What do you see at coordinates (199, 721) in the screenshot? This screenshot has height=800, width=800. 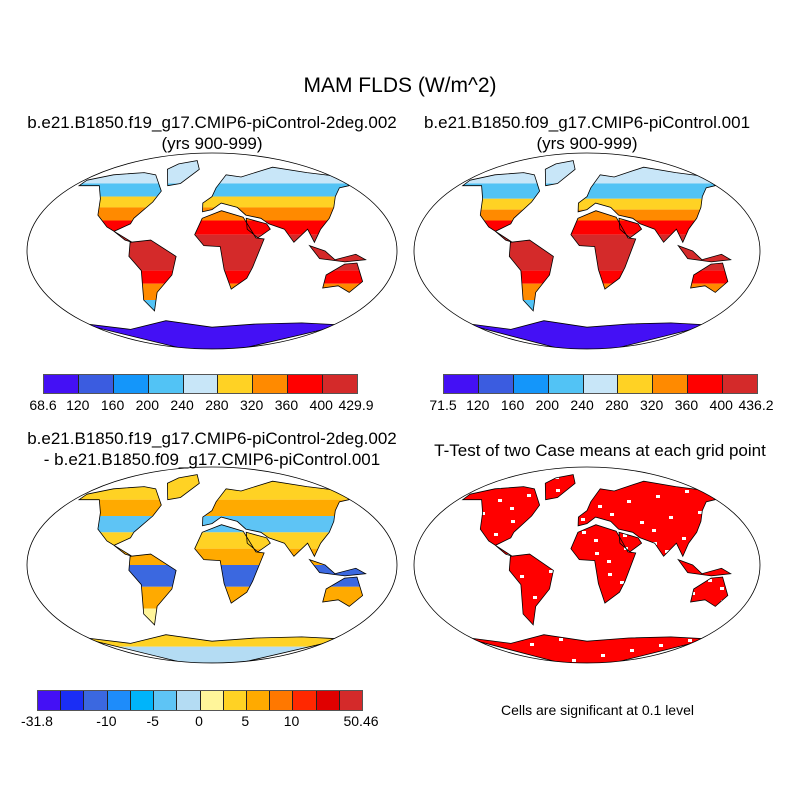 I see `colorbar-label: 0` at bounding box center [199, 721].